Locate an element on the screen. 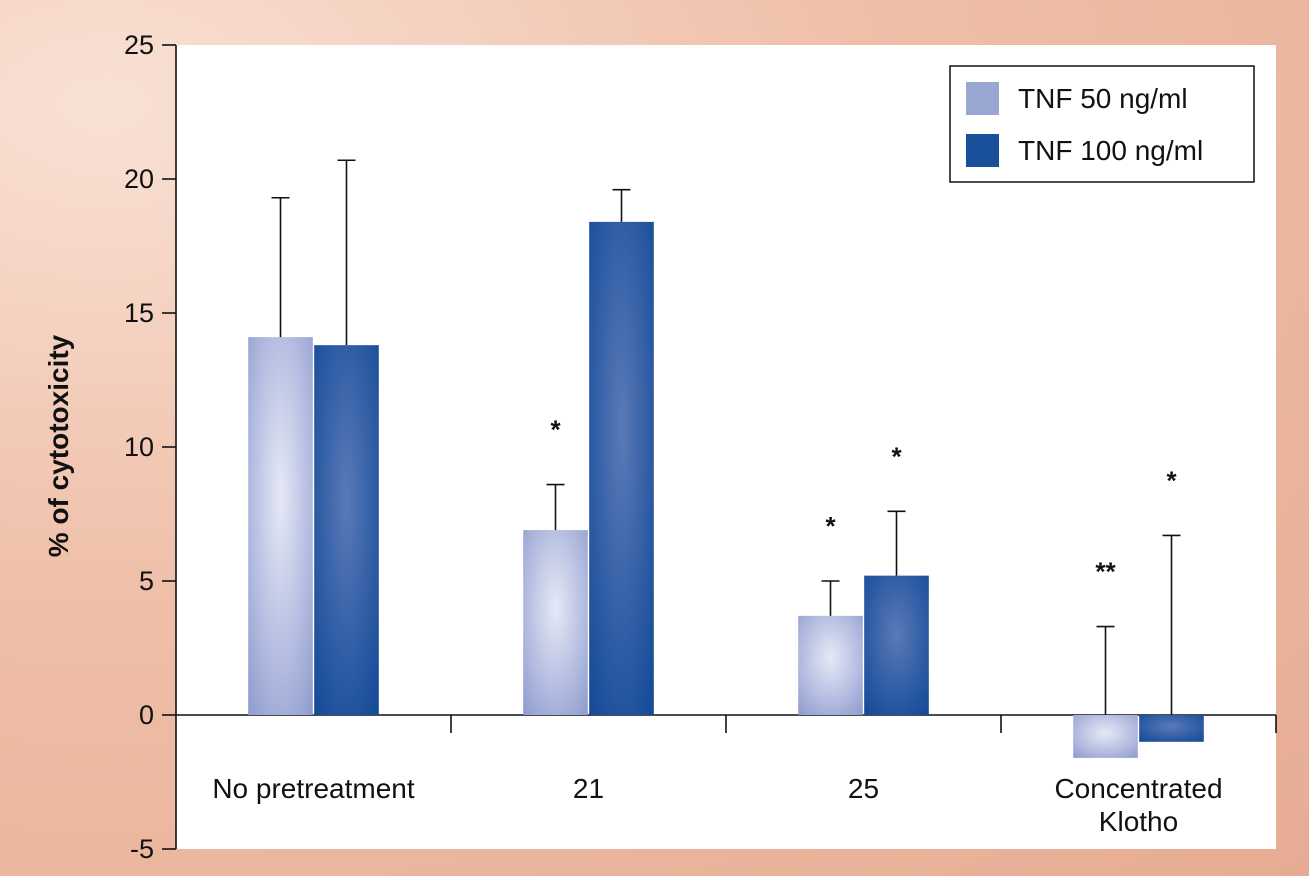 This screenshot has width=1309, height=876. y-tick-label: 10 is located at coordinates (139, 447).